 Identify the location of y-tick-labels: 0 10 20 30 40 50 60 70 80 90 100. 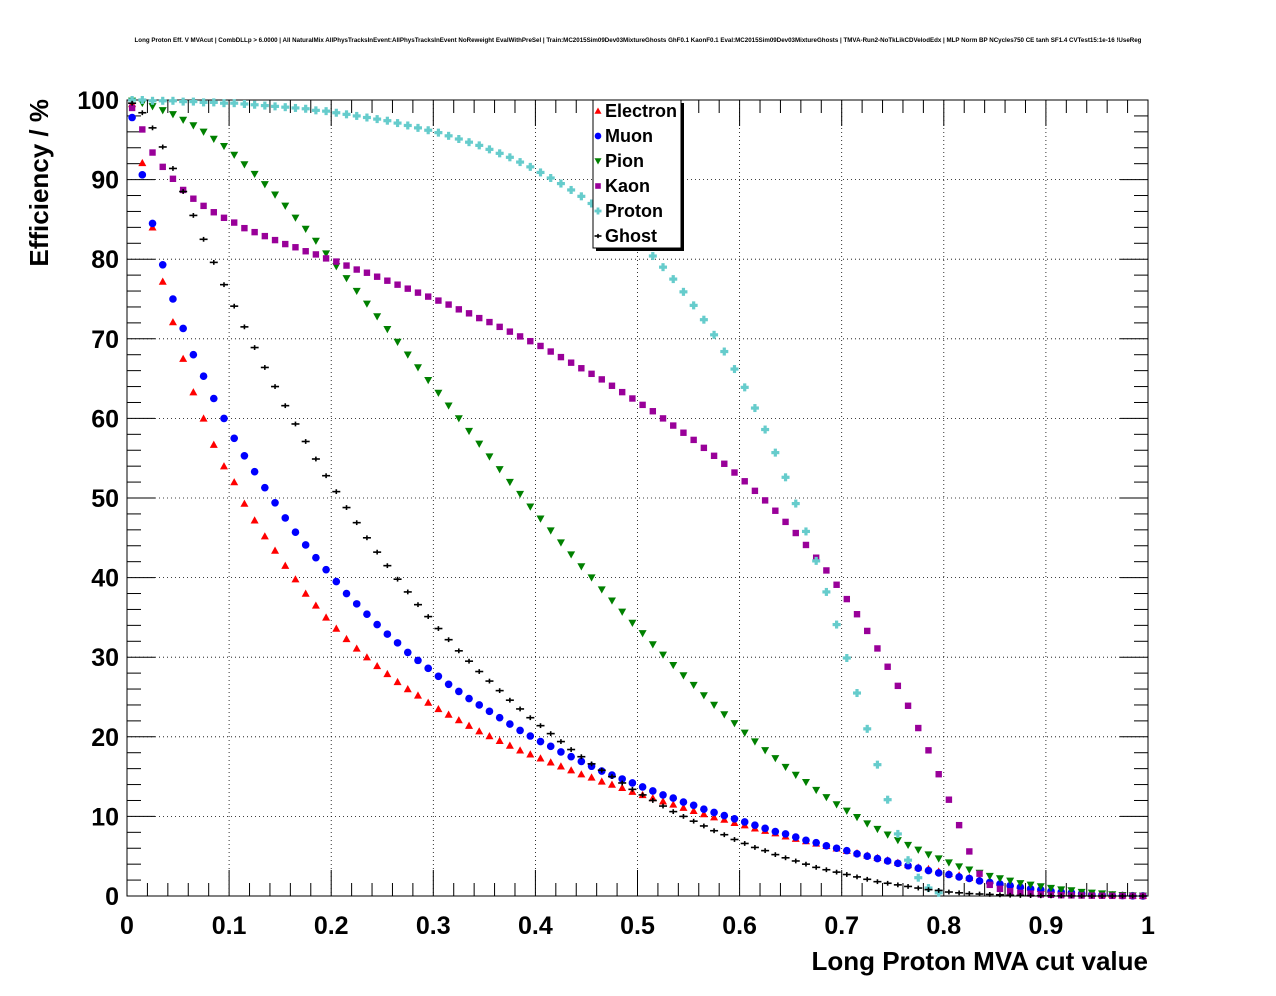
(98, 499).